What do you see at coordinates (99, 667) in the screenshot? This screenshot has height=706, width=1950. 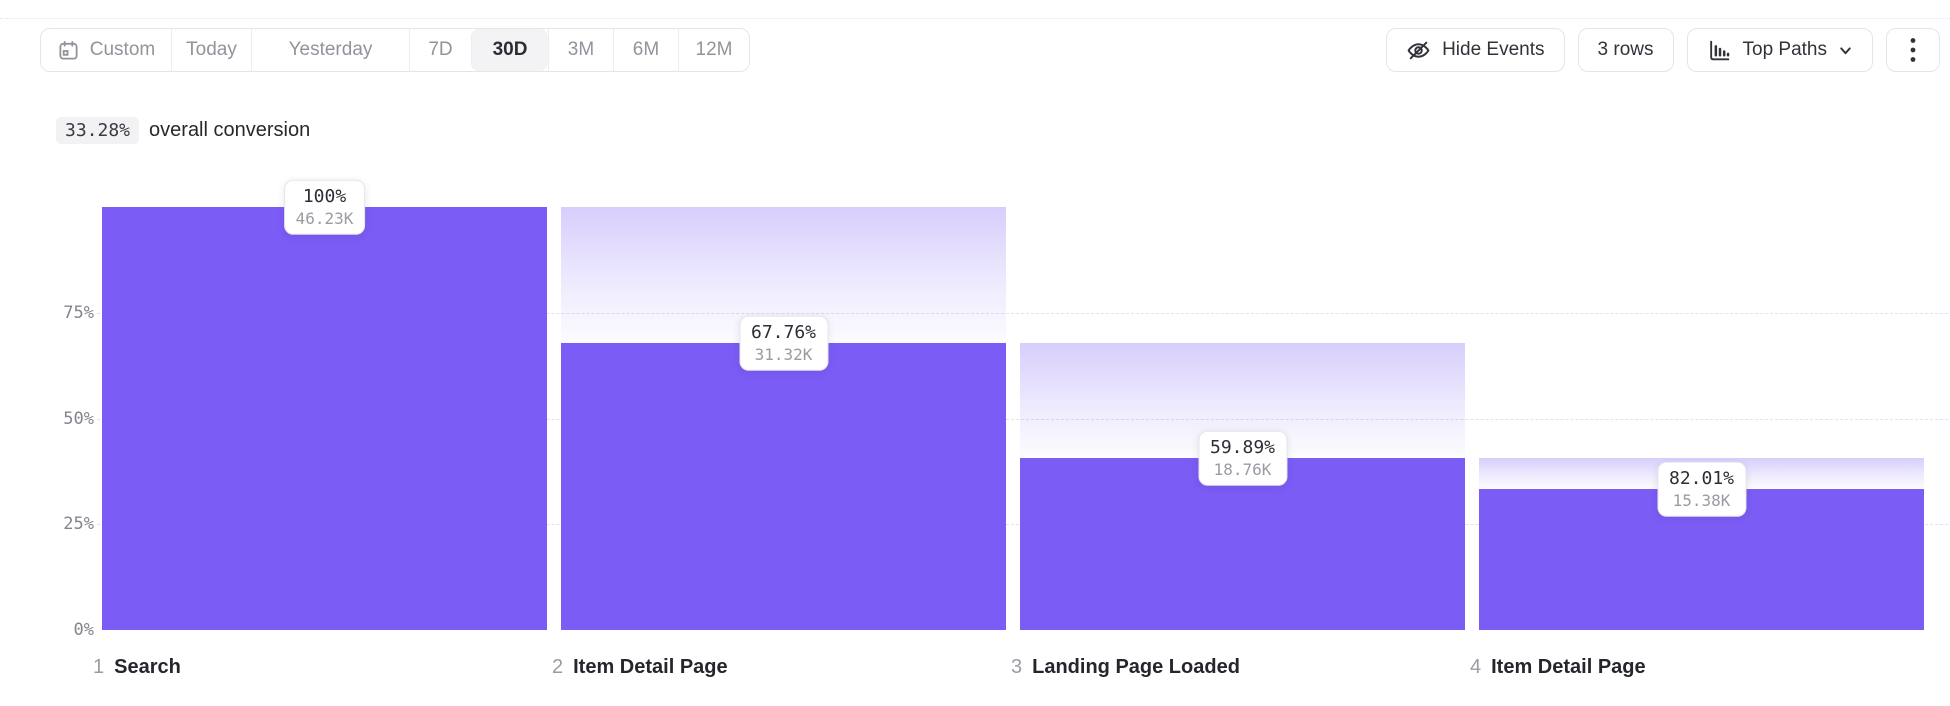 I see `step-number: 1` at bounding box center [99, 667].